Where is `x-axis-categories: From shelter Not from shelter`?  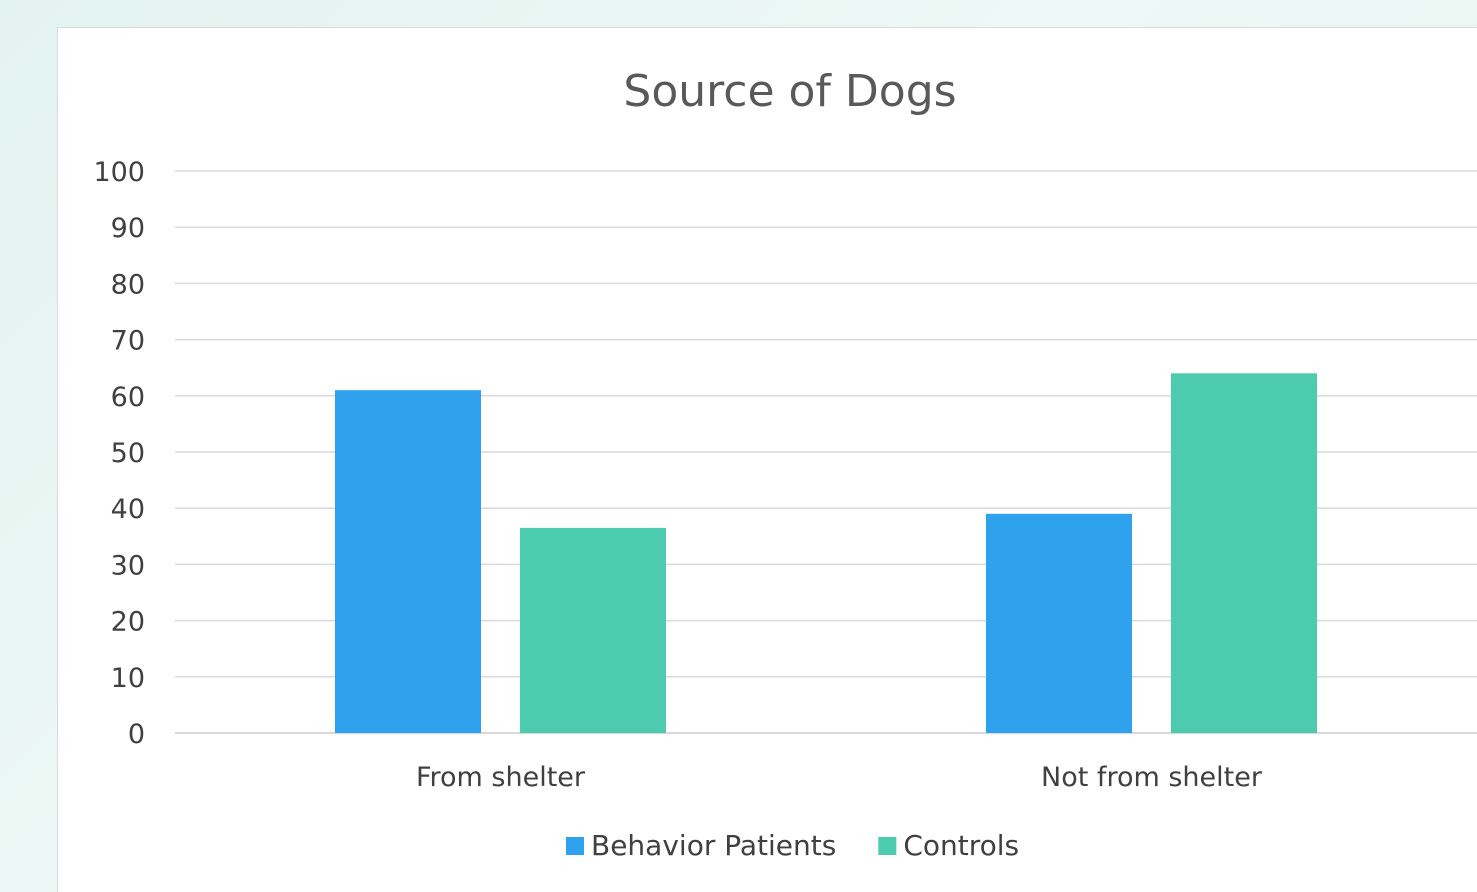
x-axis-categories: From shelter Not from shelter is located at coordinates (839, 777).